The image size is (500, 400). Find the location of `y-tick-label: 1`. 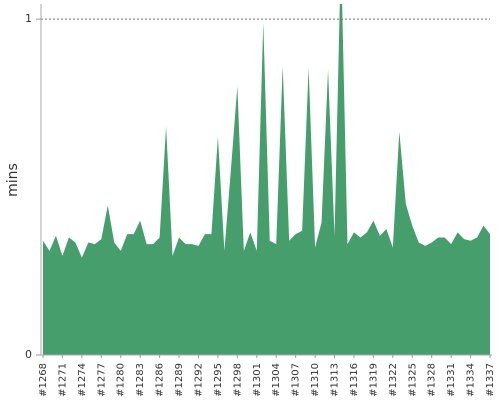

y-tick-label: 1 is located at coordinates (28, 18).